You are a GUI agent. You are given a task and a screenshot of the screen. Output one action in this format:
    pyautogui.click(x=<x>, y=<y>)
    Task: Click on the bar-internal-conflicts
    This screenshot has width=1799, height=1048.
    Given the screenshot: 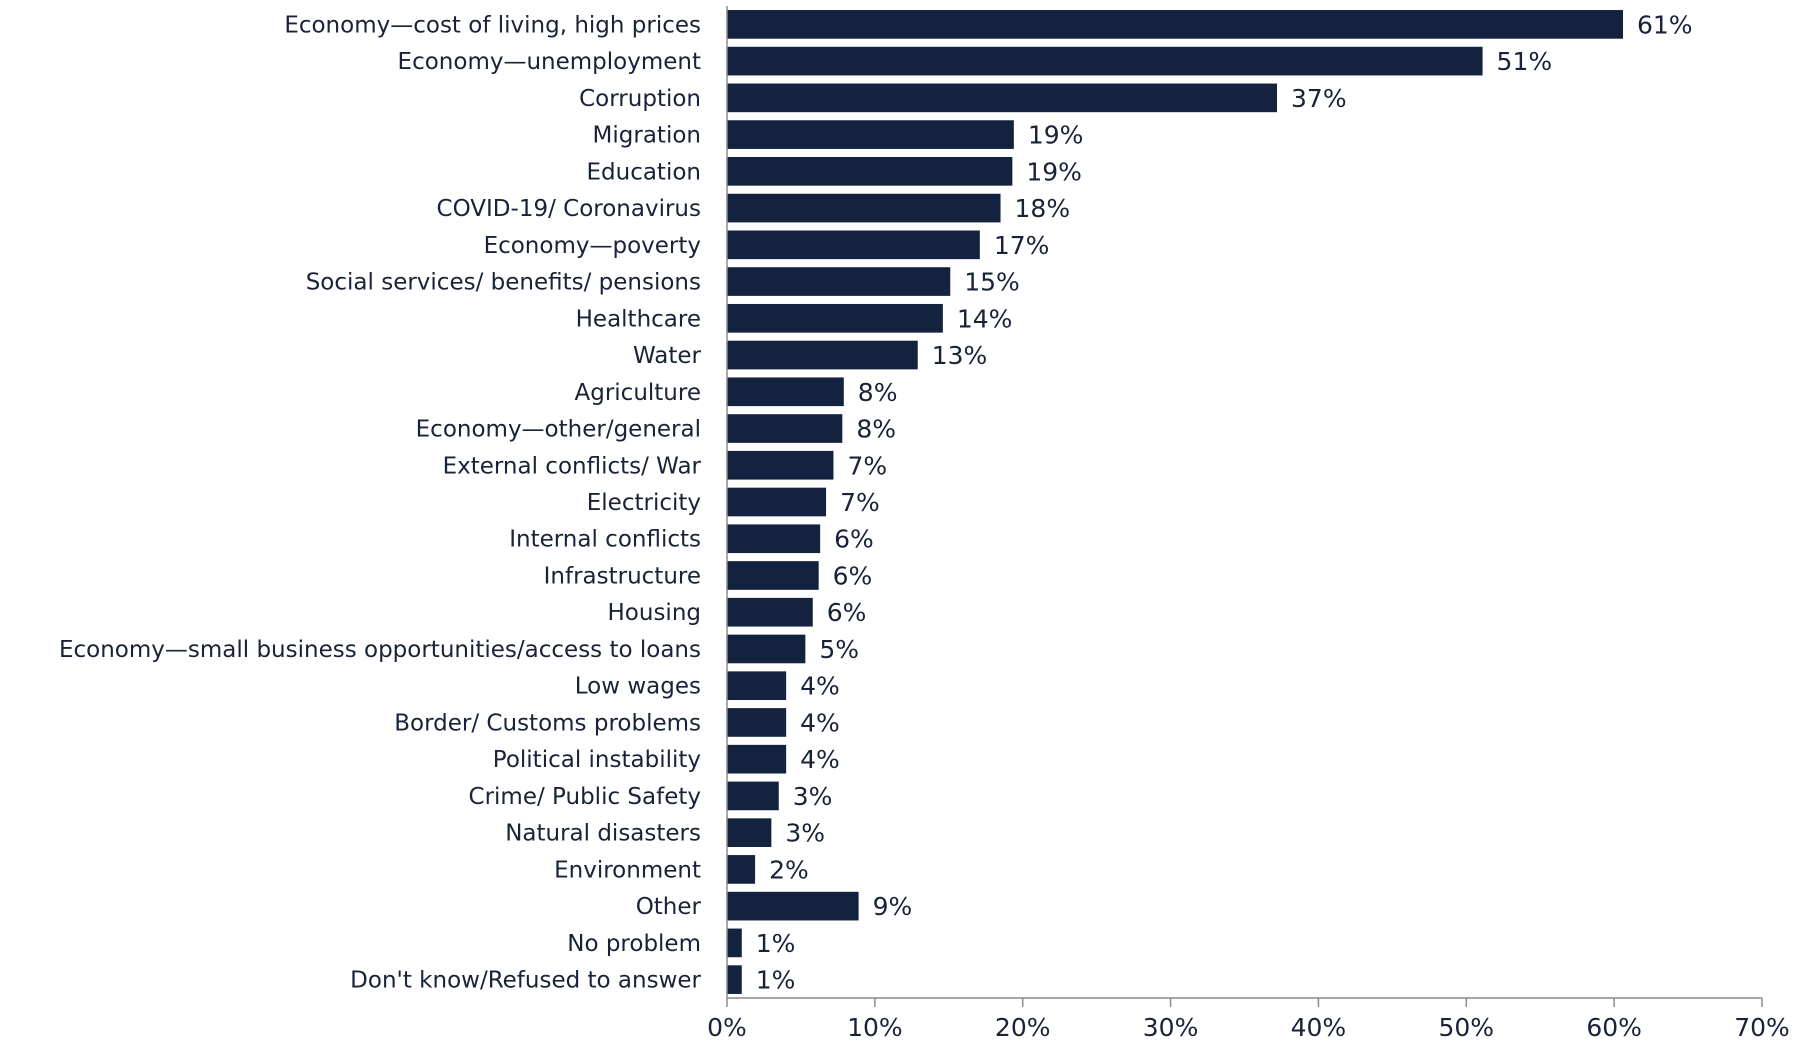 What is the action you would take?
    pyautogui.click(x=774, y=539)
    